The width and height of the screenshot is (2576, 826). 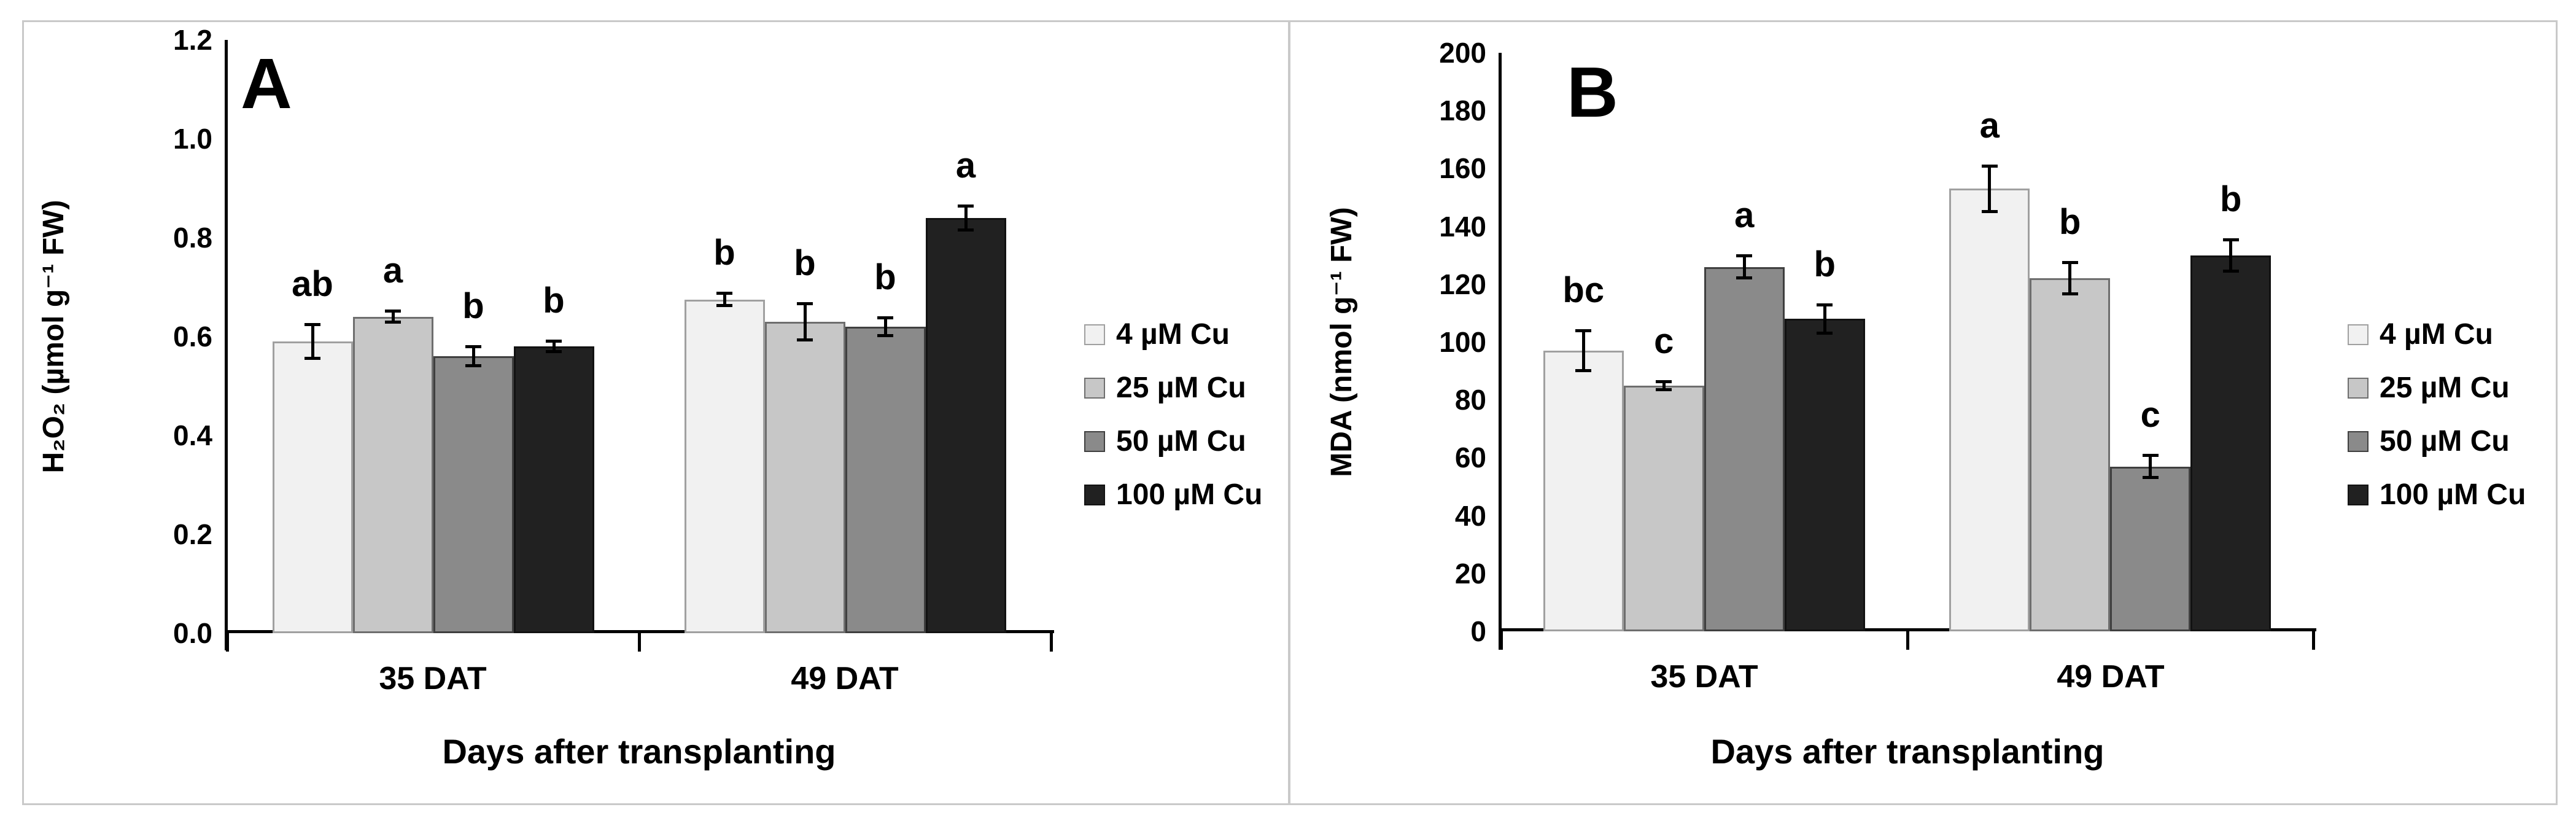 I want to click on legend-label-b-50µMCu: 50 µM Cu, so click(x=2445, y=441).